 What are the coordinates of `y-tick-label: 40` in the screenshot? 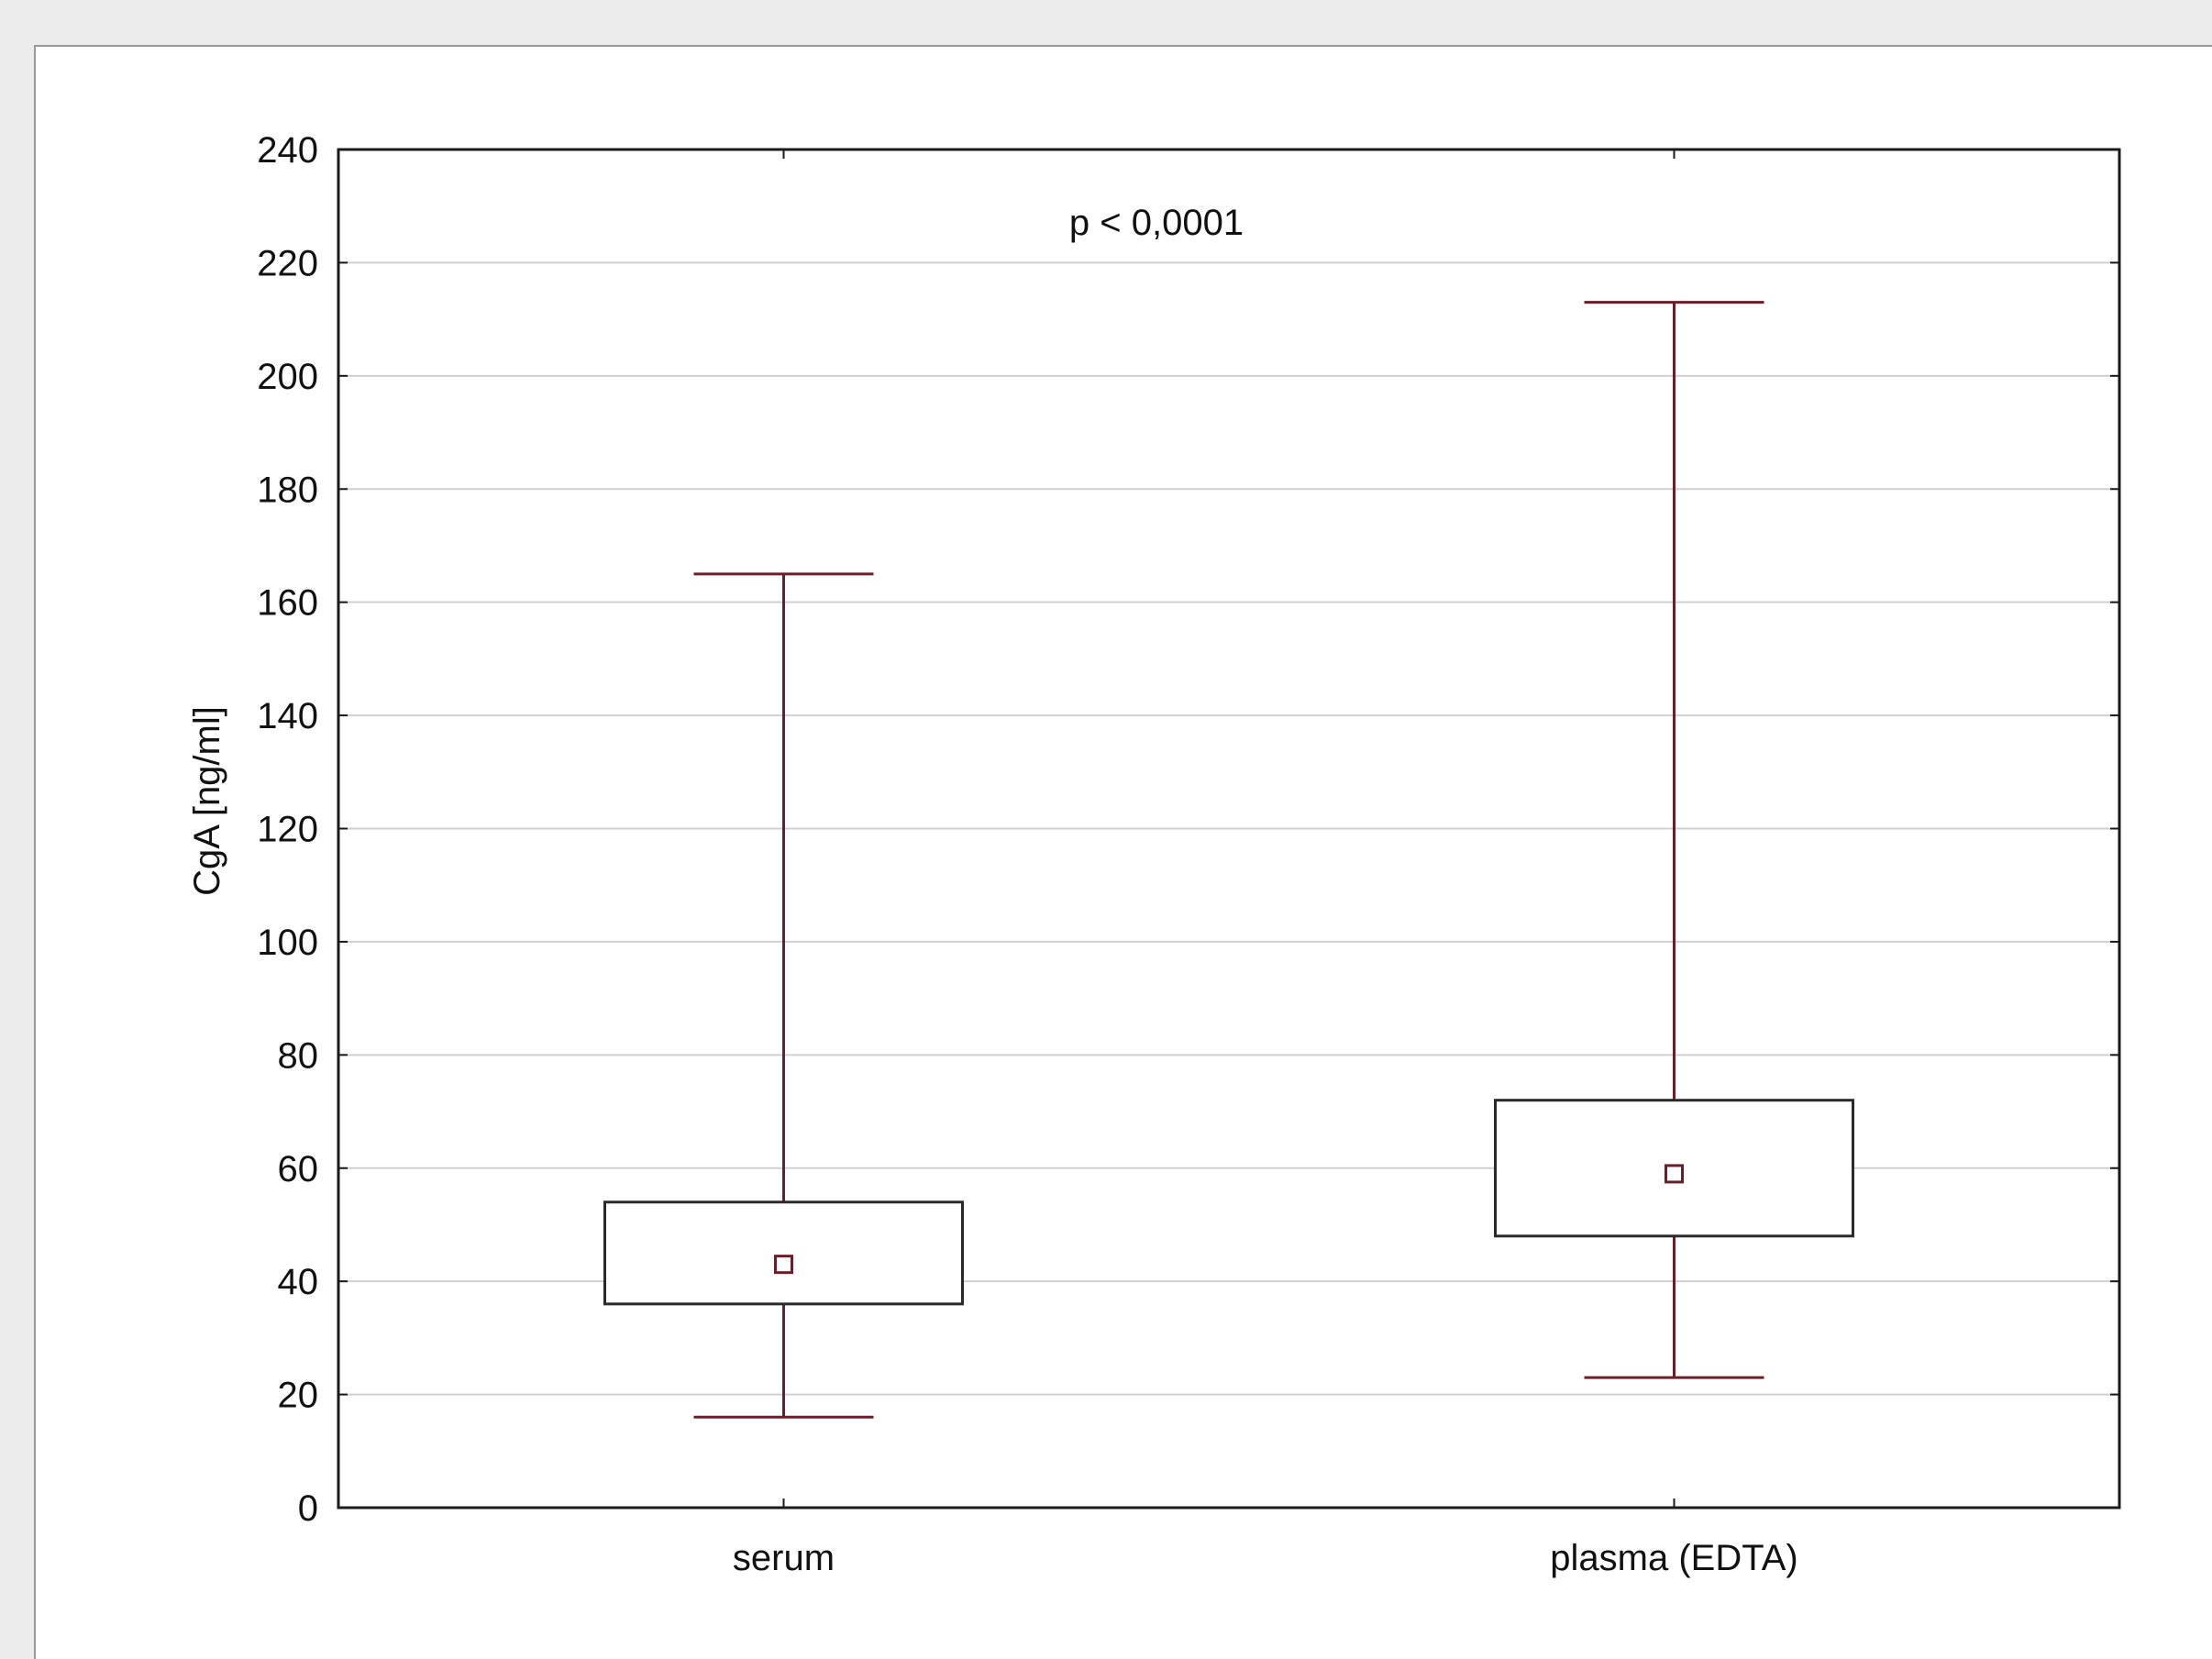 It's located at (299, 1282).